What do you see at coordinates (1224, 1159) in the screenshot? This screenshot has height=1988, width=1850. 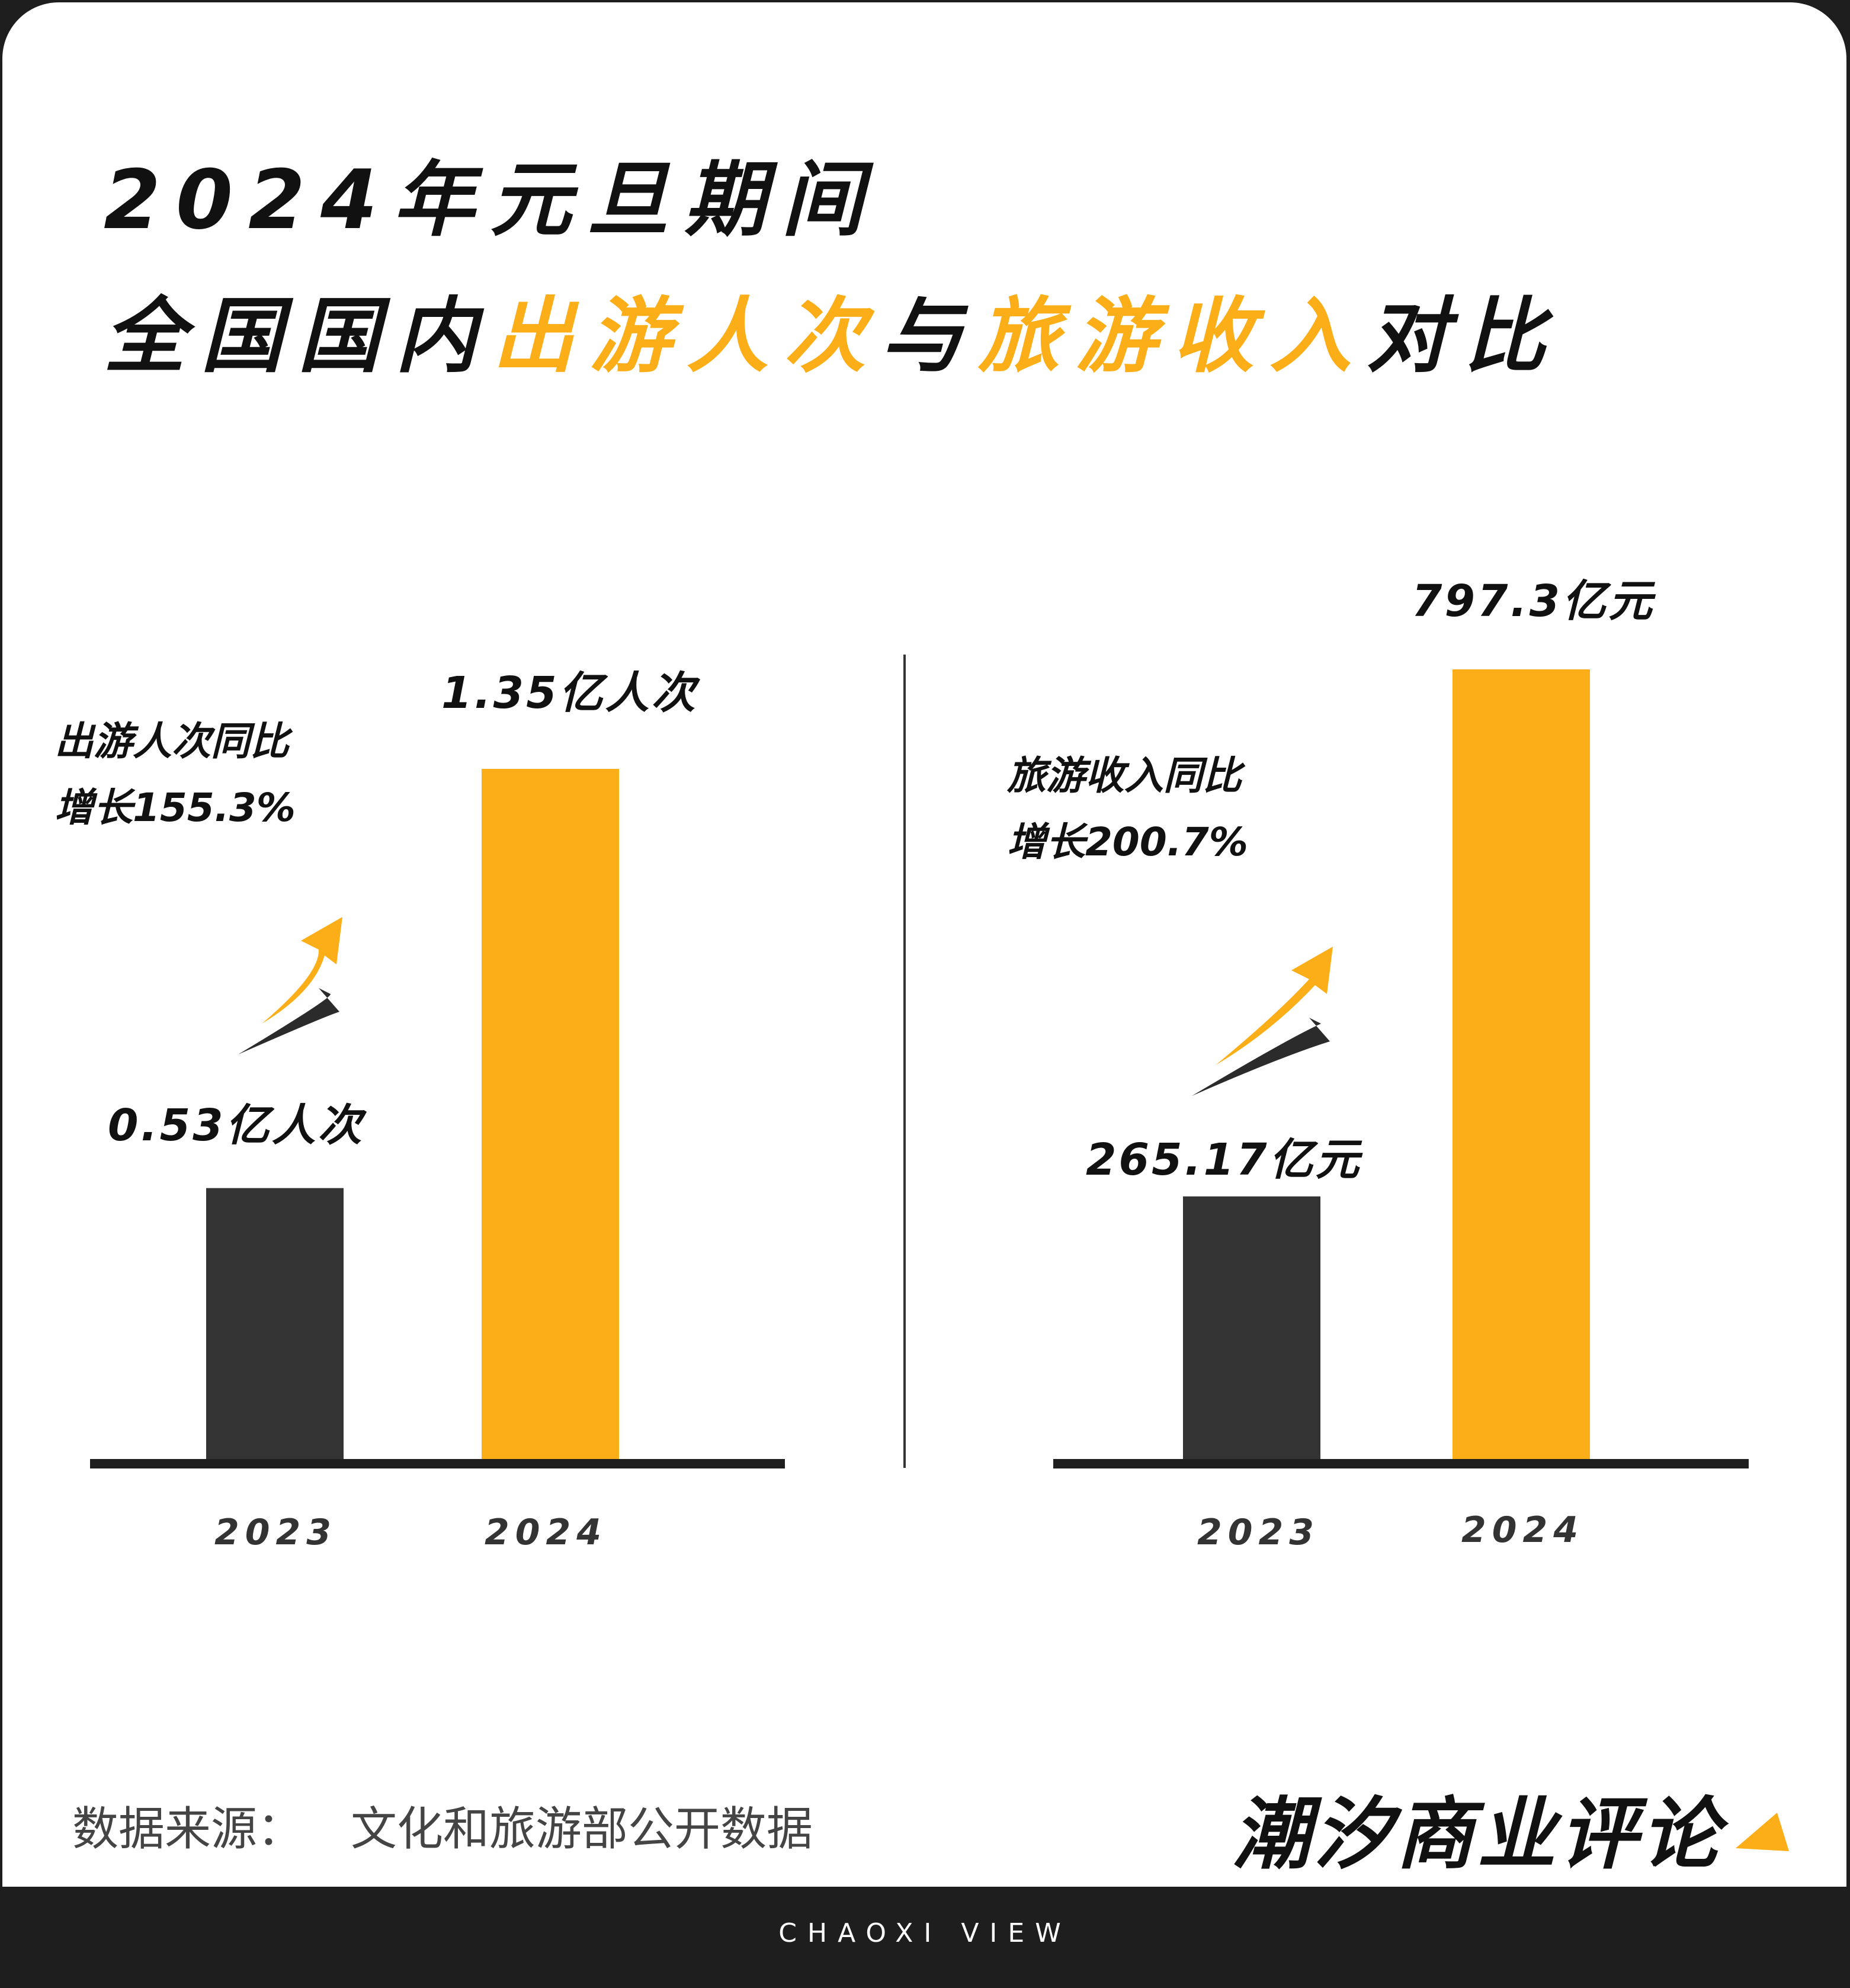 I see `revenue-2023-value-label: 265.17亿元` at bounding box center [1224, 1159].